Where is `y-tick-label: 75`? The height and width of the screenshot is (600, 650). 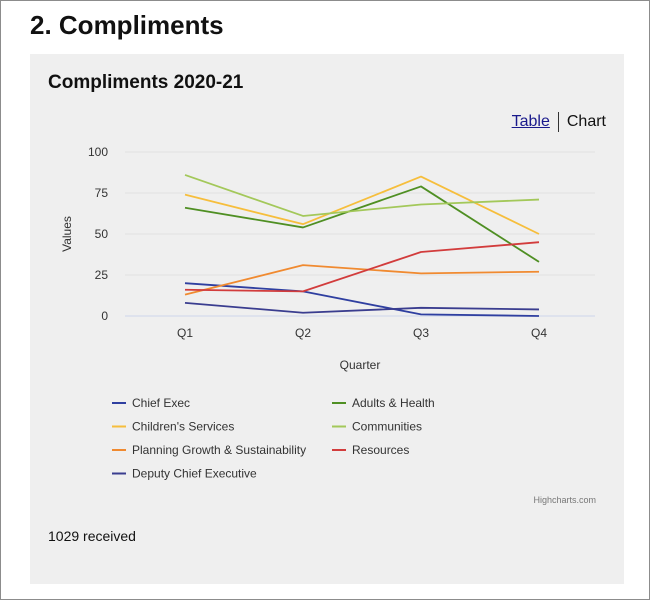
y-tick-label: 75 is located at coordinates (102, 193).